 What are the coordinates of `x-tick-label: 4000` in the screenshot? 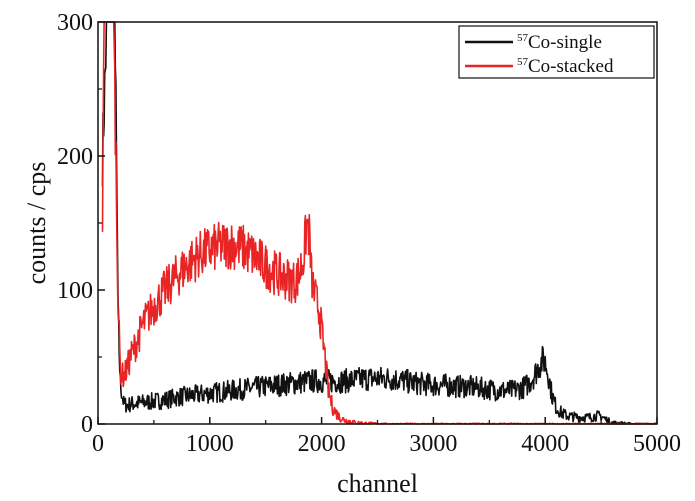 It's located at (545, 444).